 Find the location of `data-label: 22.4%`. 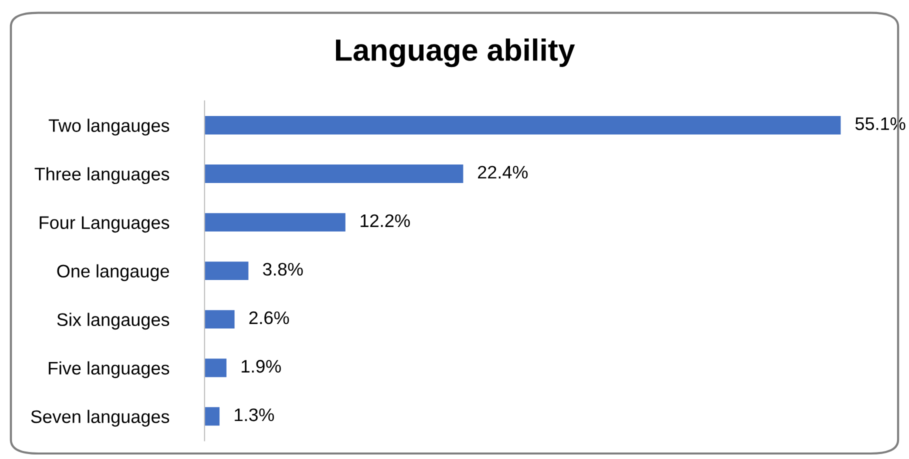

data-label: 22.4% is located at coordinates (503, 172).